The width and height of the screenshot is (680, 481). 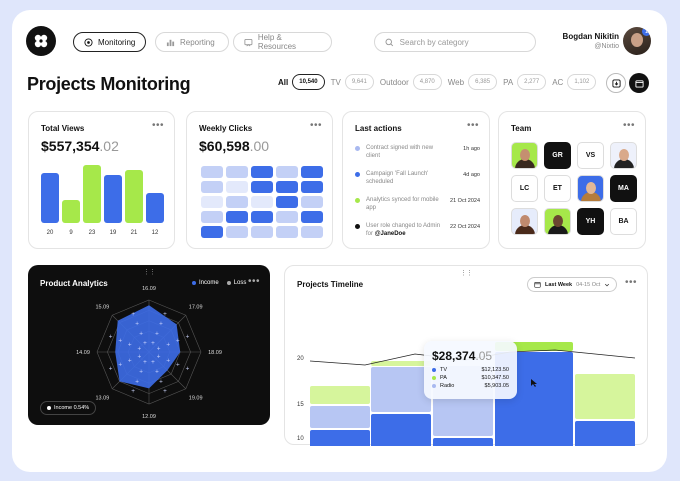 I want to click on card-title: Team, so click(x=521, y=128).